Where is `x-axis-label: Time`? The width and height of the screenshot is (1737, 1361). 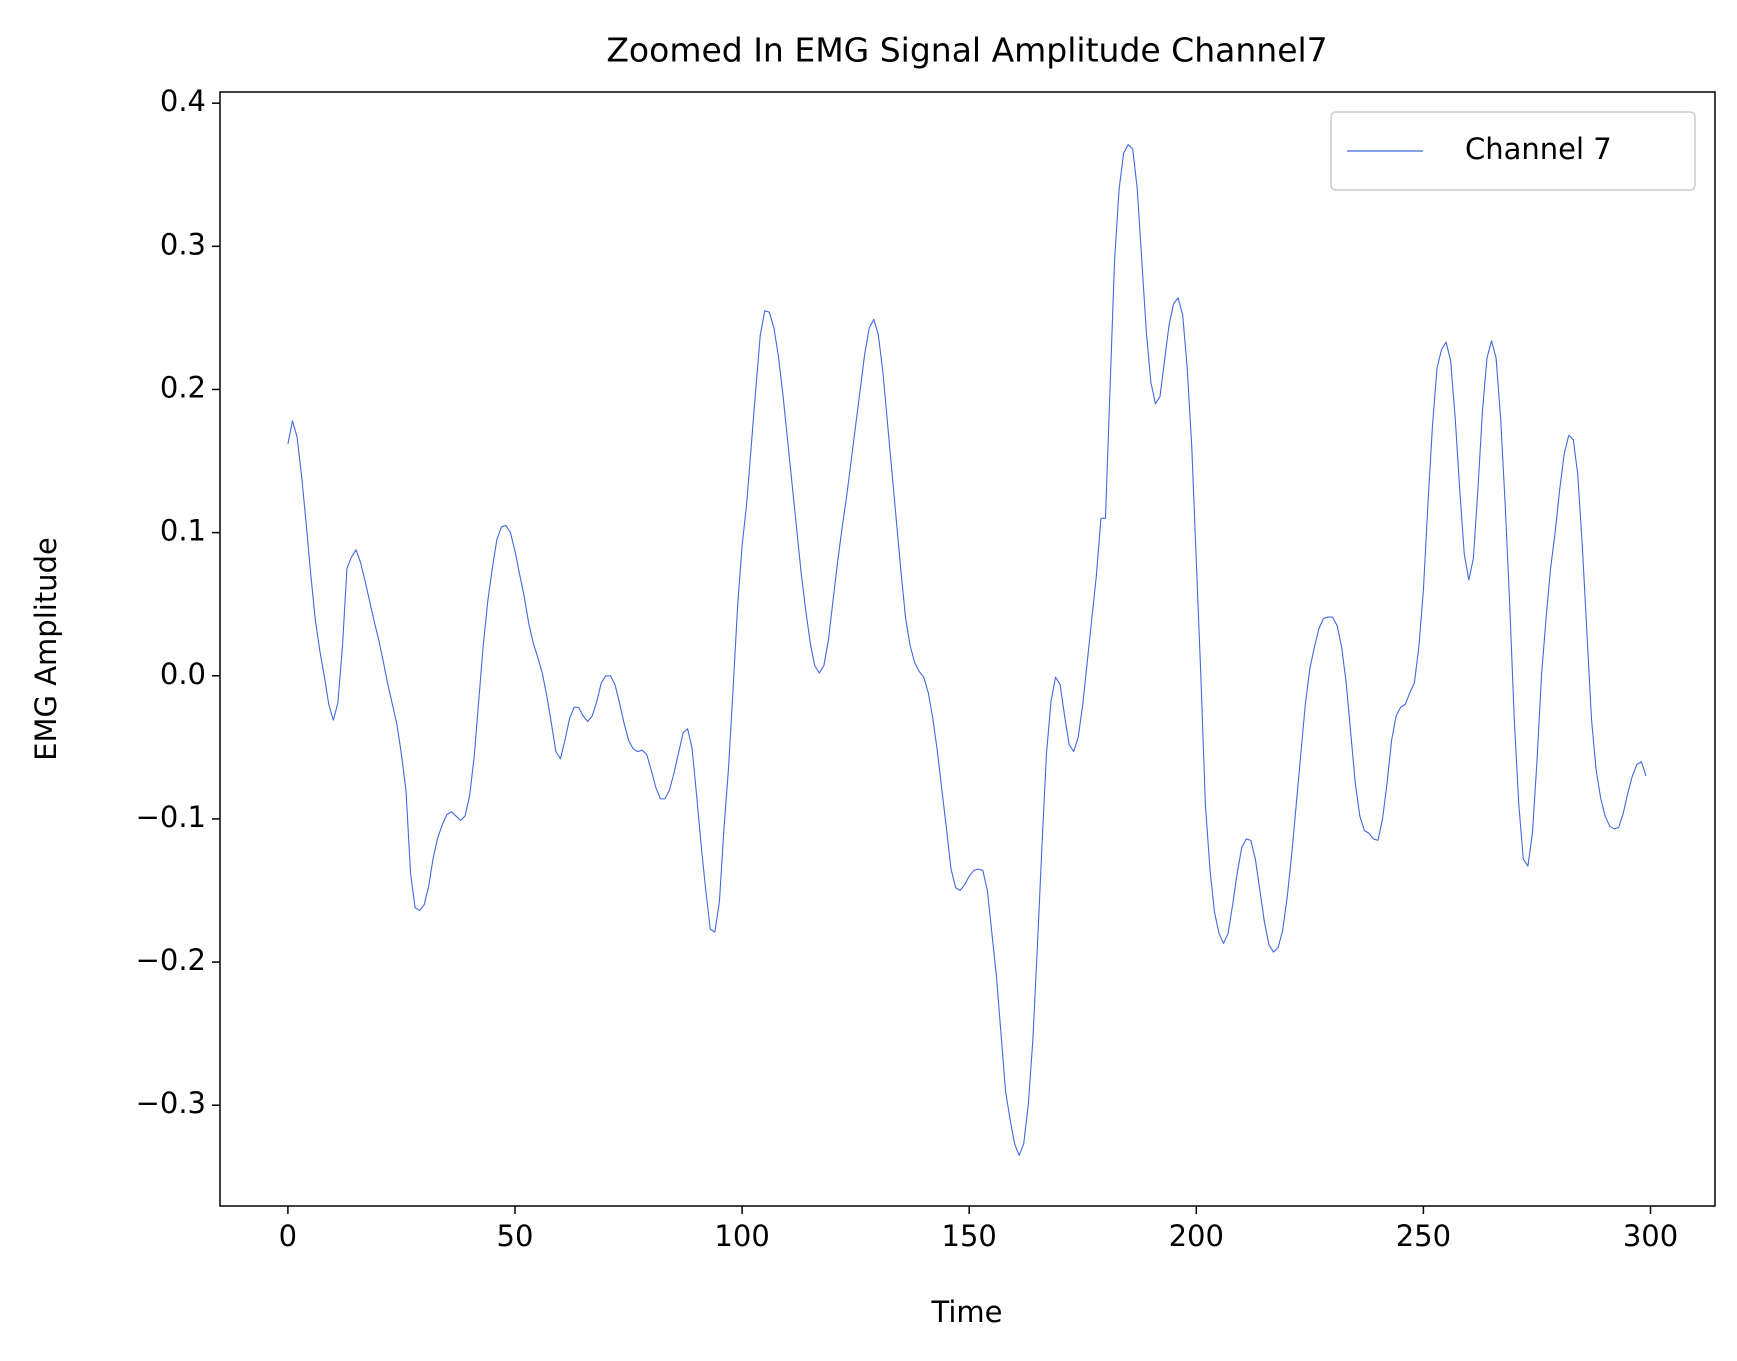 x-axis-label: Time is located at coordinates (967, 1312).